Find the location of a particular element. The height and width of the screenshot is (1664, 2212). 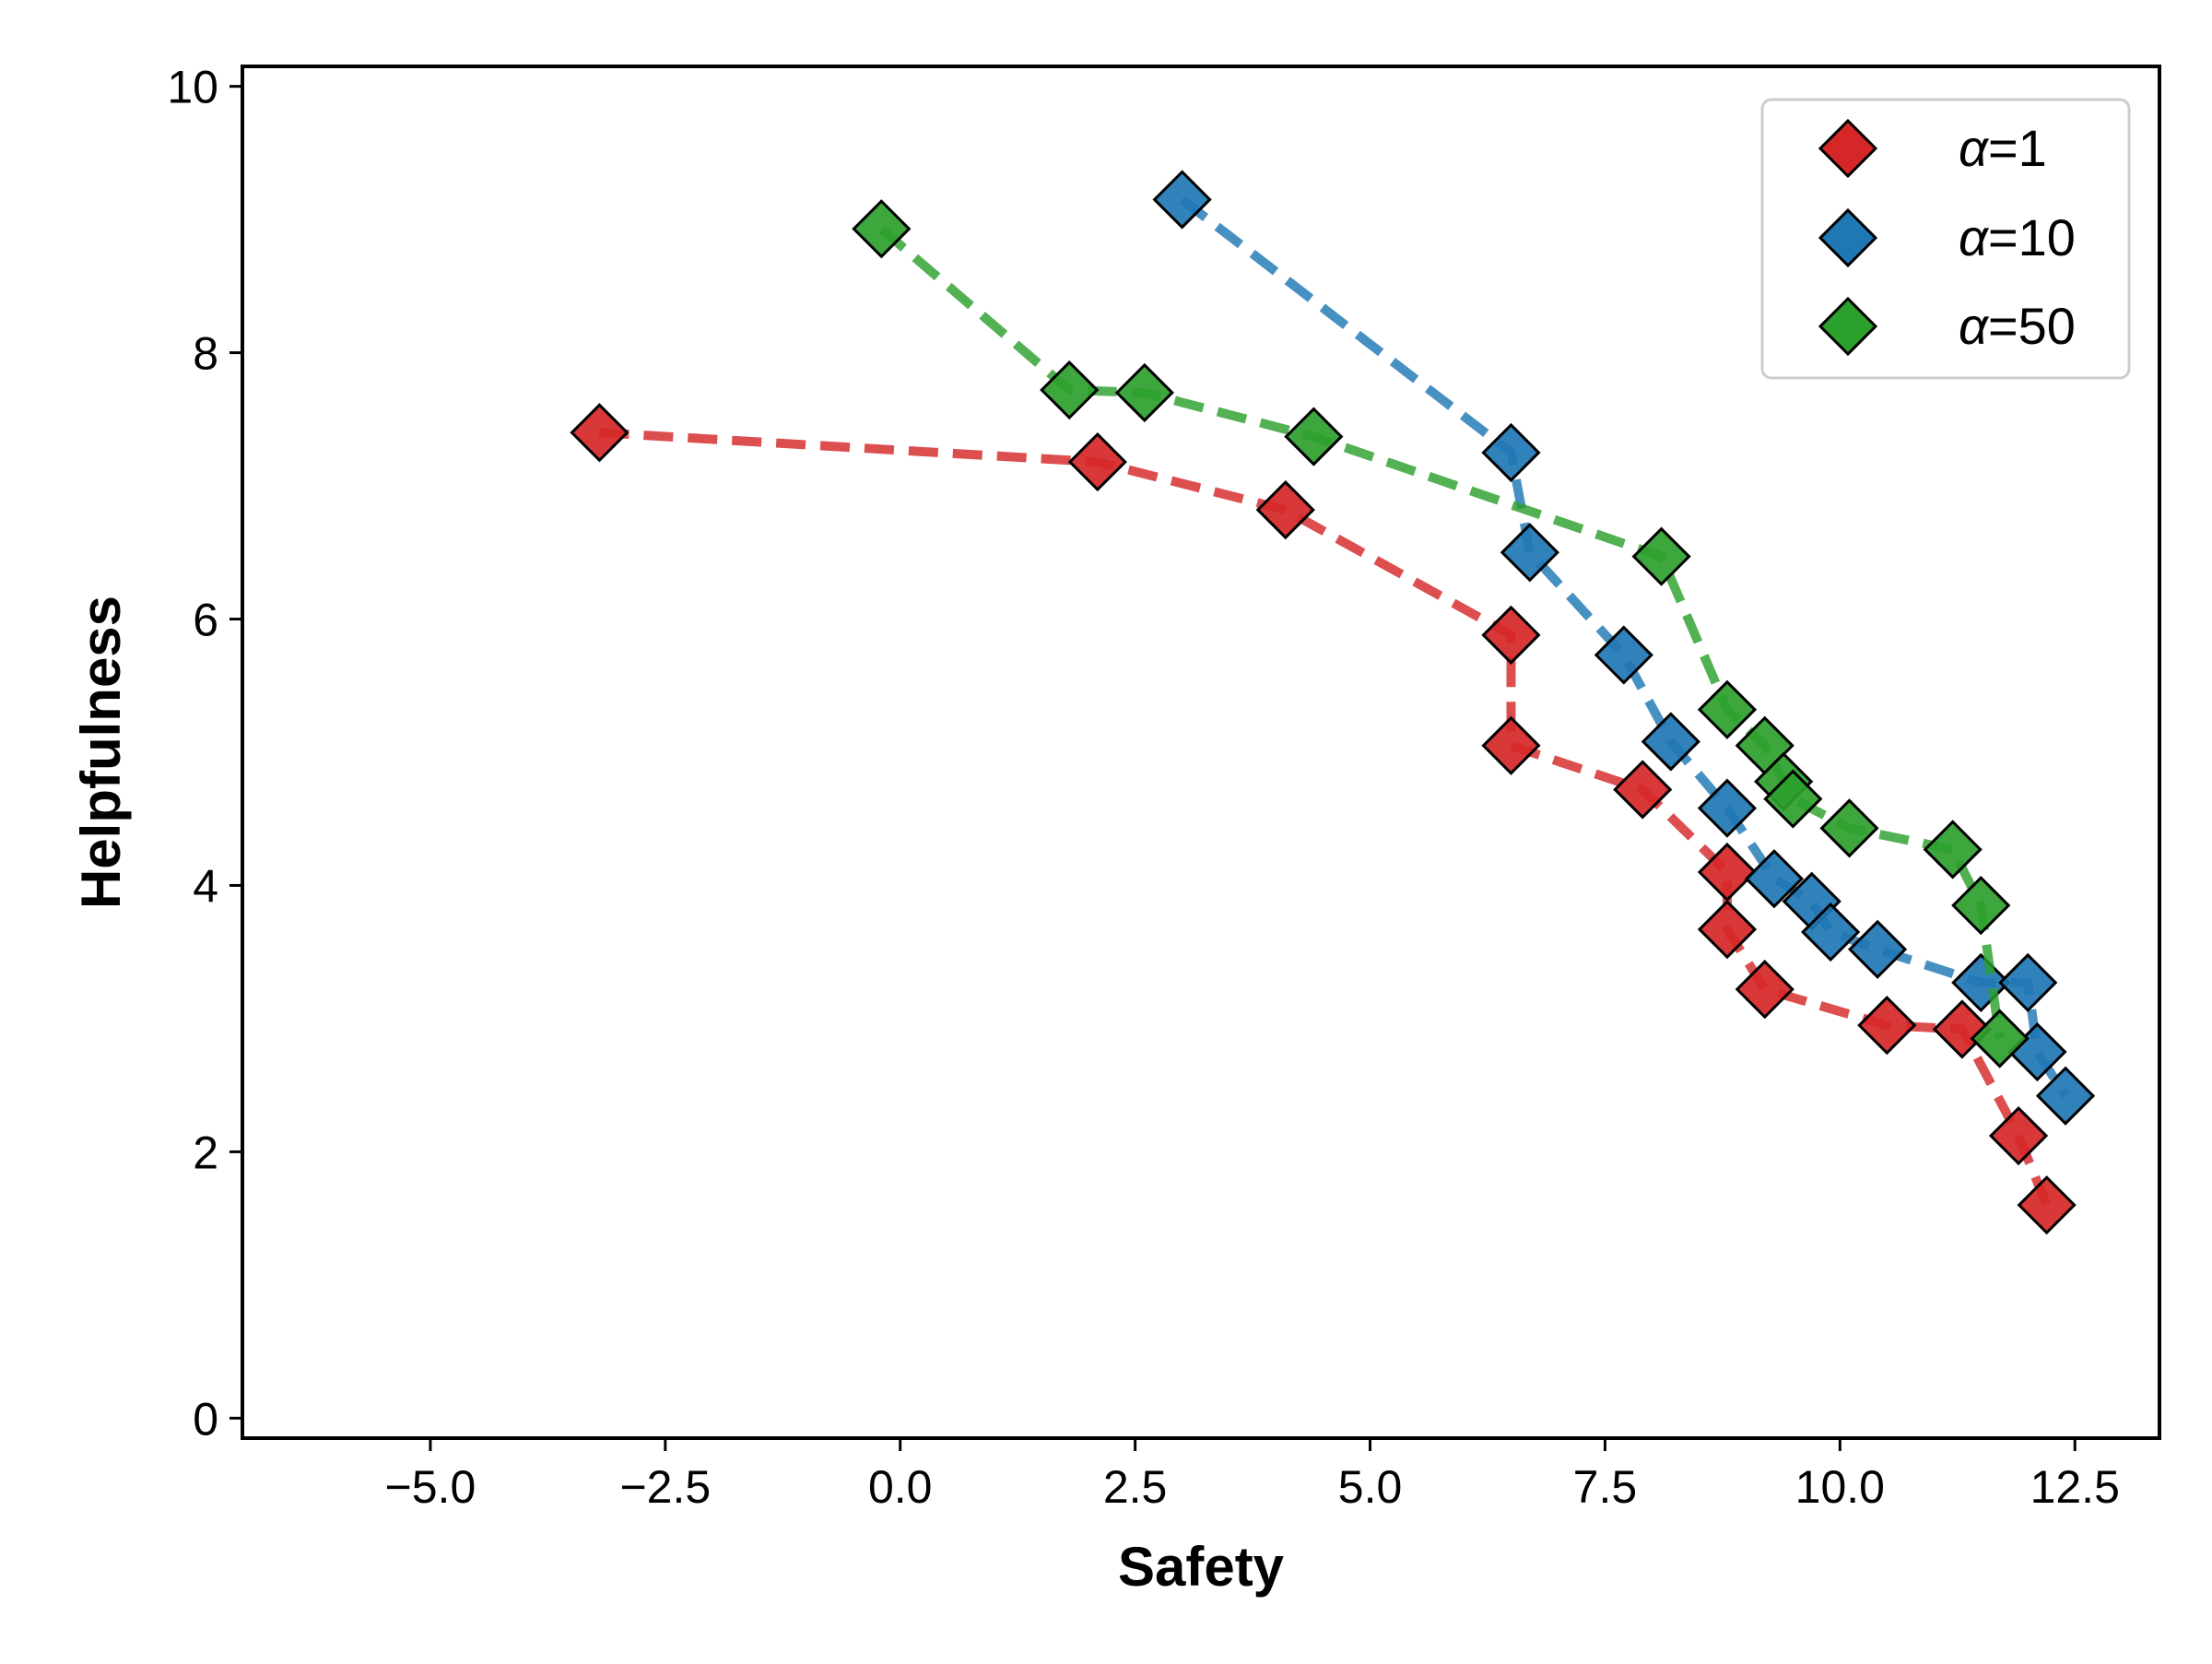

x-axis: −5.0 −2.5 0.0 2.5 5.0 7.5 10.0 12.5 is located at coordinates (1252, 1475).